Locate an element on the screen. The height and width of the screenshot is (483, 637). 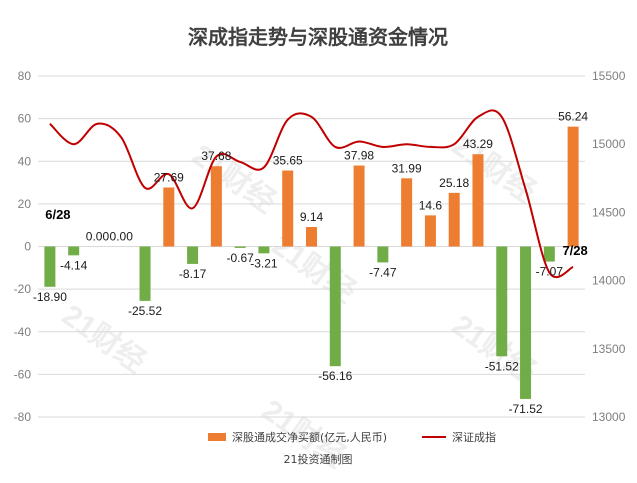
left-tick-label: -80 is located at coordinates (23, 417).